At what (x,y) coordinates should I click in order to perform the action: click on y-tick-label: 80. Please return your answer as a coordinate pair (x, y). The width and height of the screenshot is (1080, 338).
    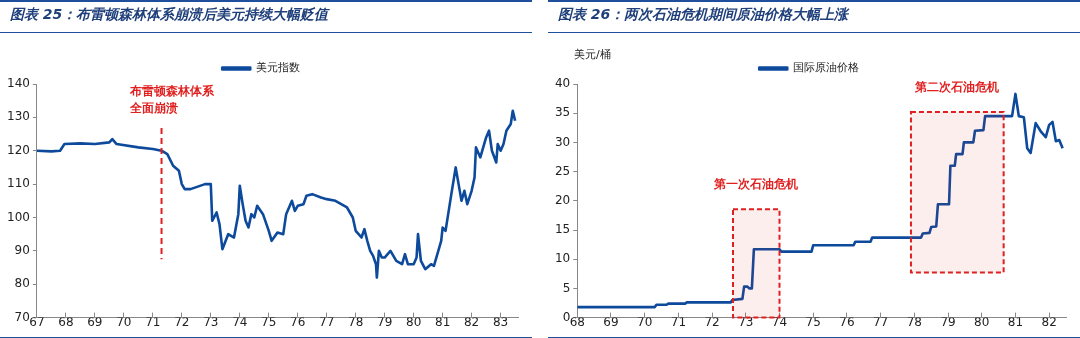
    Looking at the image, I should click on (22, 283).